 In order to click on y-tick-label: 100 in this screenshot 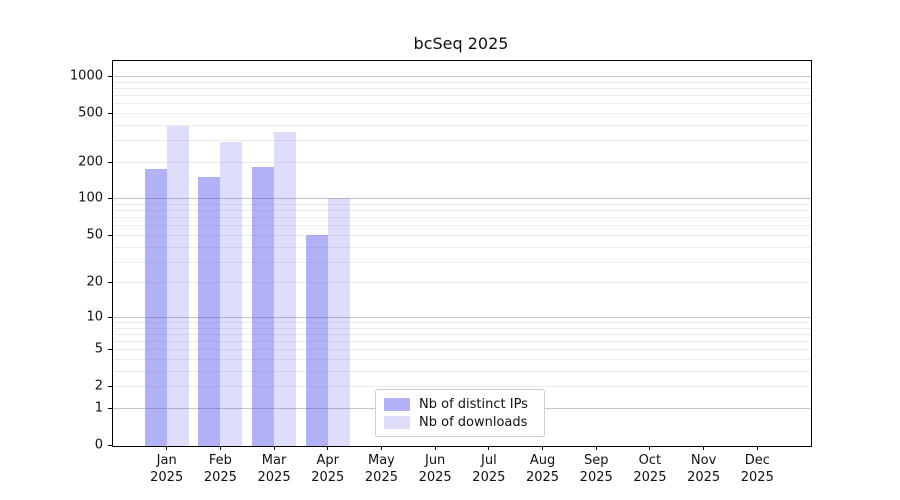, I will do `click(90, 198)`.